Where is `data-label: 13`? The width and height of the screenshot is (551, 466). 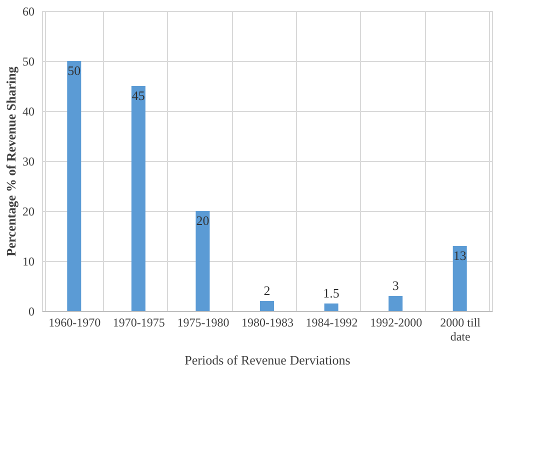
data-label: 13 is located at coordinates (459, 255).